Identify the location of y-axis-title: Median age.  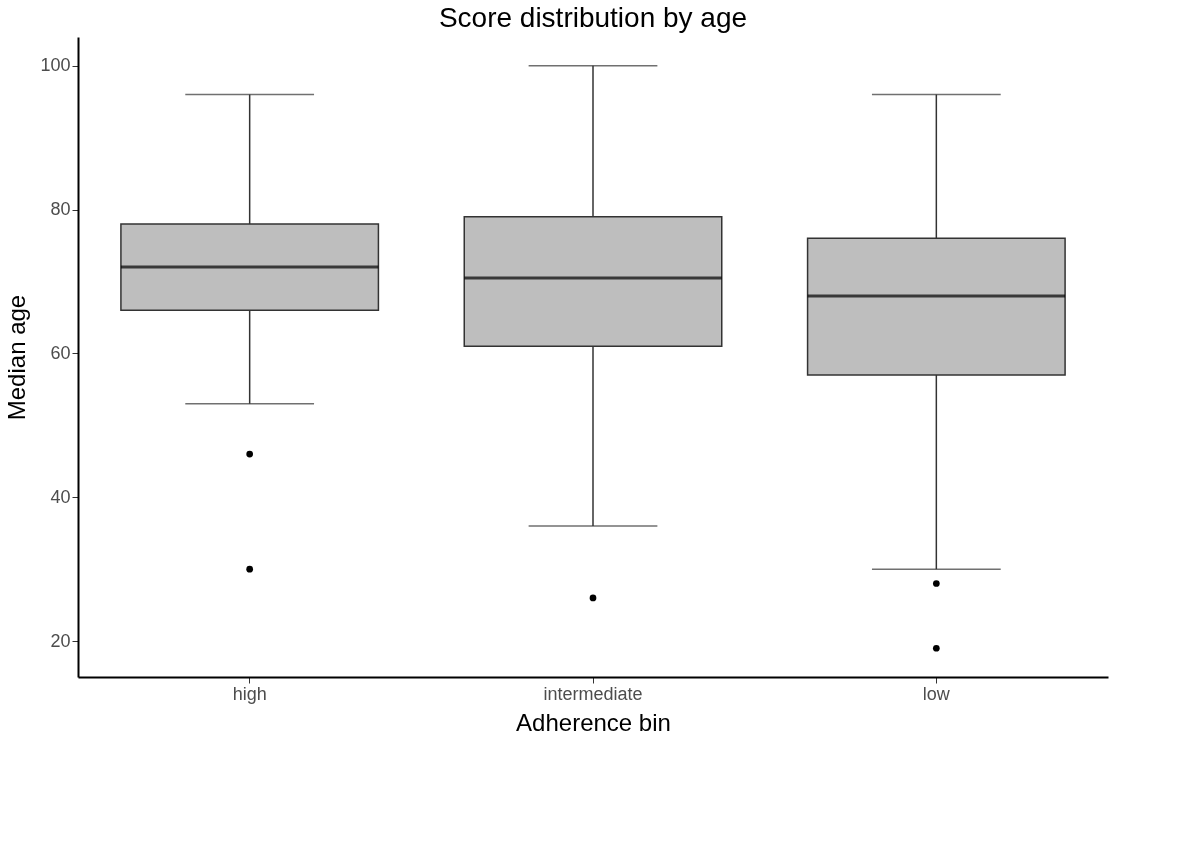
(17, 357).